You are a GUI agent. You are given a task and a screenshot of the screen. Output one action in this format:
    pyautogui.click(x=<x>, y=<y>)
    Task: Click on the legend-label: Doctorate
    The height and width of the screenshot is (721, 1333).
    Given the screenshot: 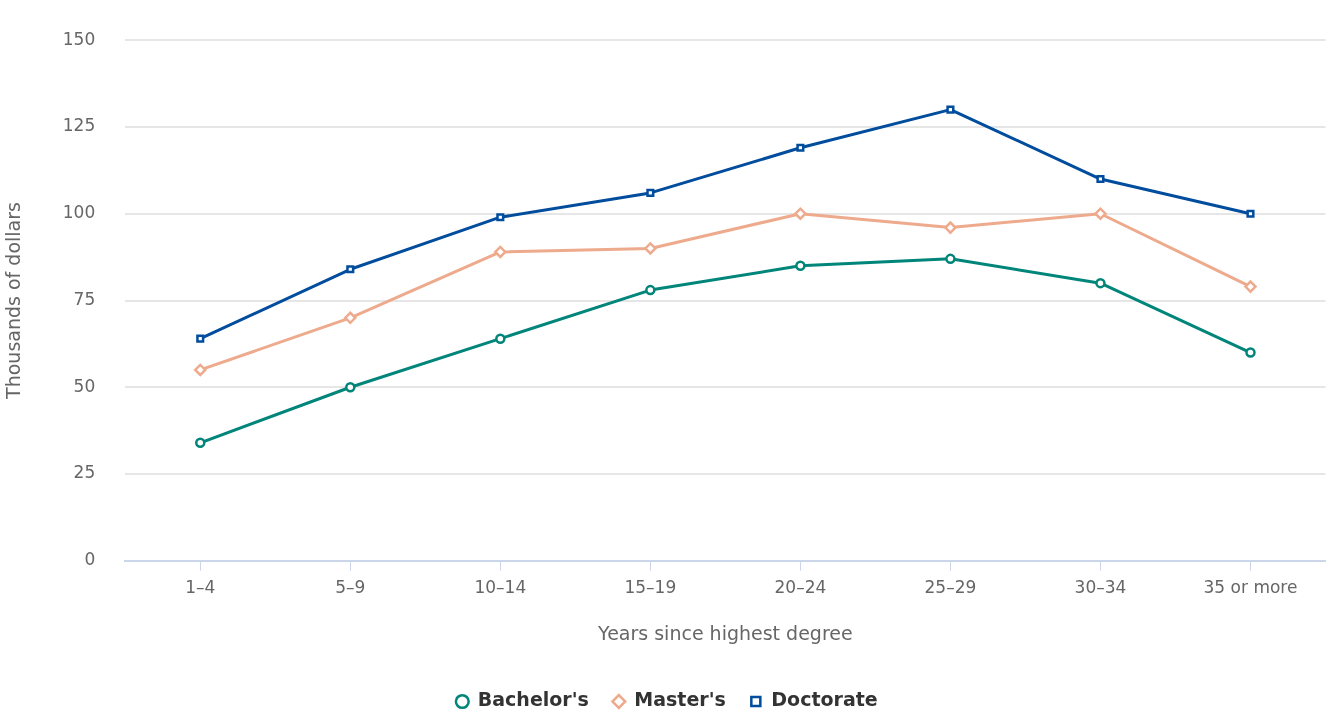 What is the action you would take?
    pyautogui.click(x=824, y=699)
    